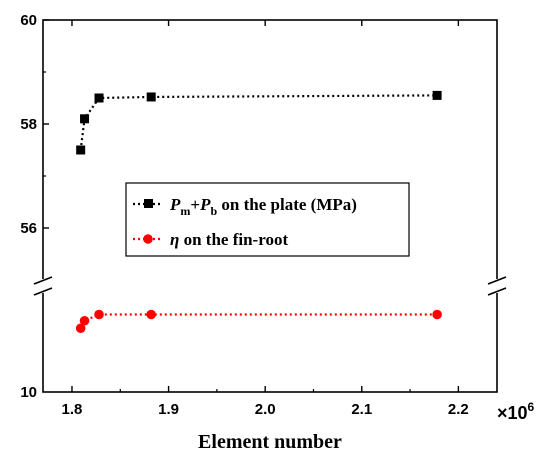  Describe the element at coordinates (213, 211) in the screenshot. I see `legend-sub: b` at that location.